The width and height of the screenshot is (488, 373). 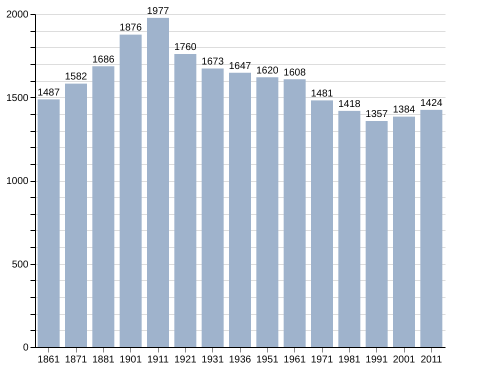 What do you see at coordinates (131, 360) in the screenshot?
I see `x-tick-label: 1901` at bounding box center [131, 360].